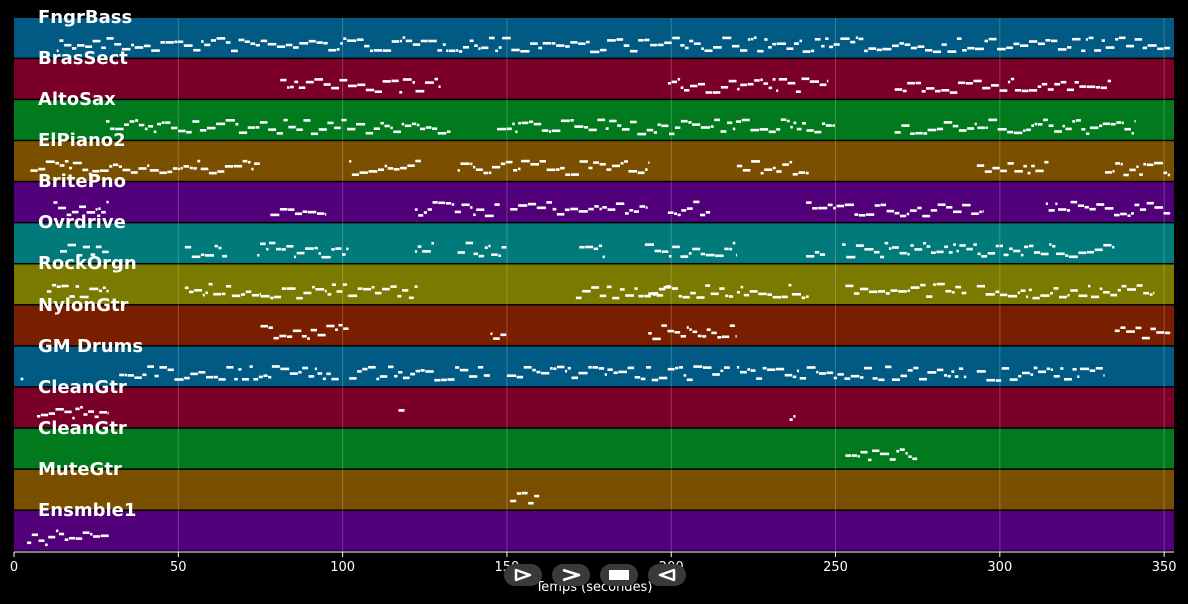 This screenshot has width=1188, height=604. I want to click on forward-button, so click(571, 575).